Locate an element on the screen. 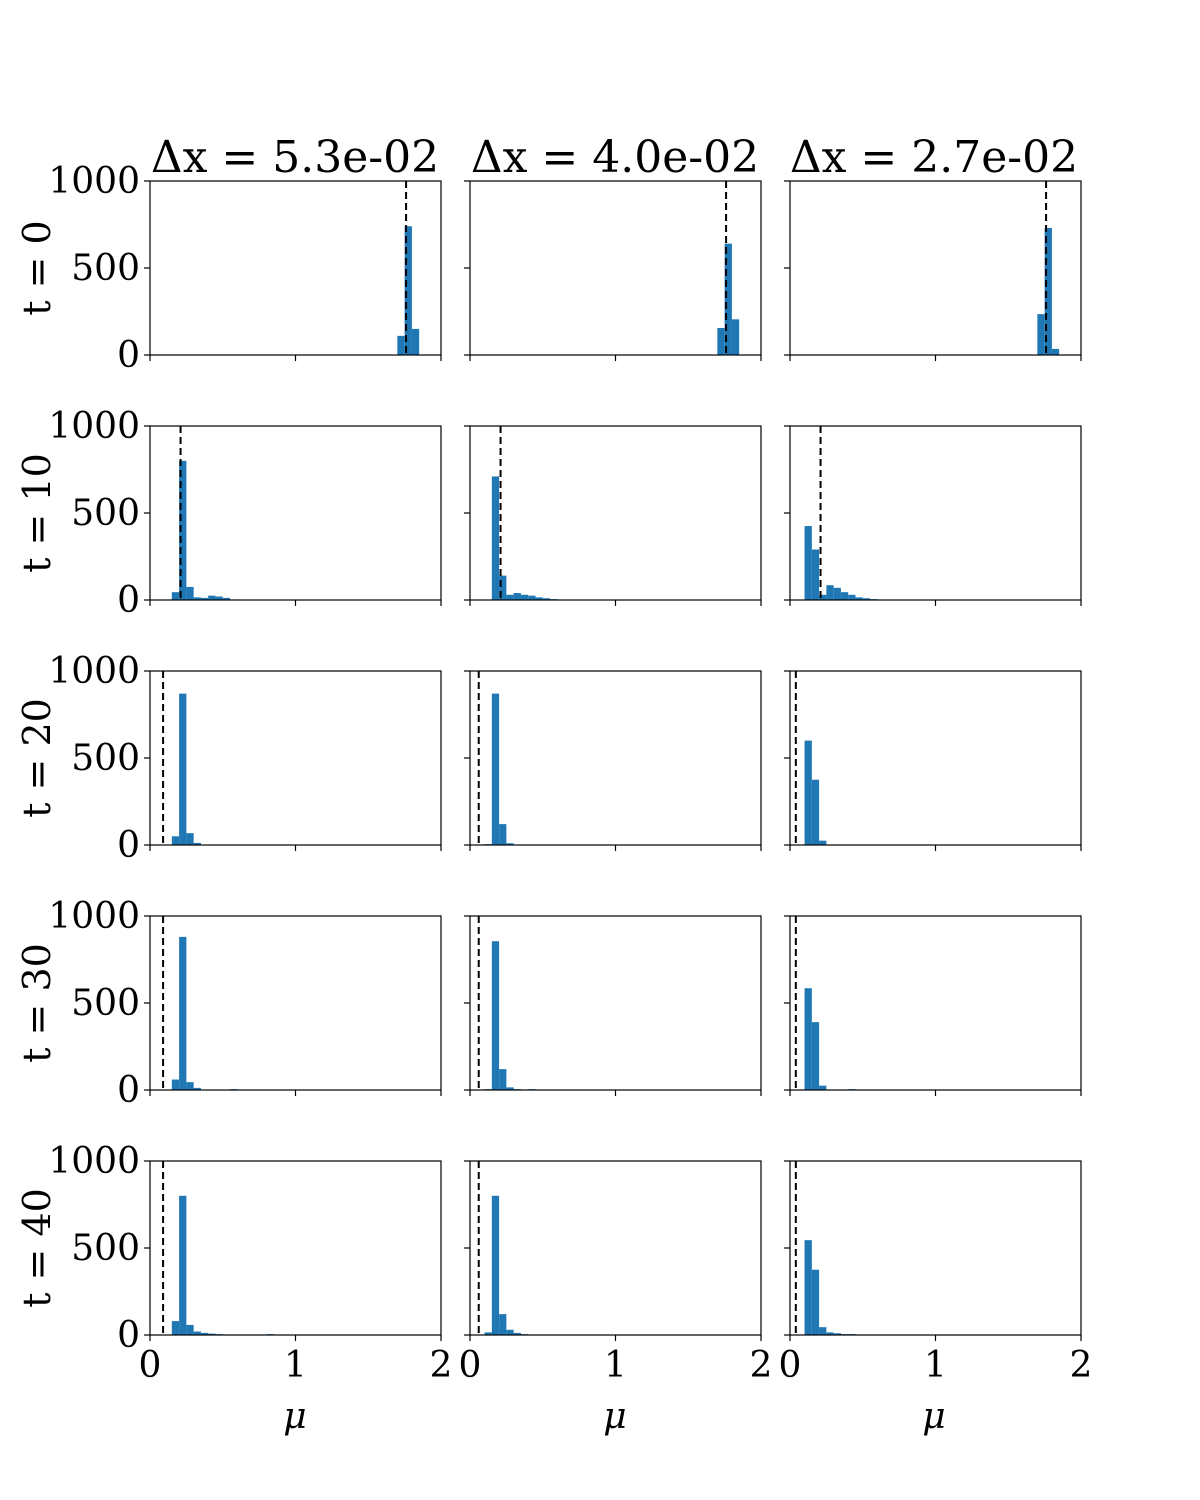  panel-col3-row5: 0 1 2 is located at coordinates (936, 1273).